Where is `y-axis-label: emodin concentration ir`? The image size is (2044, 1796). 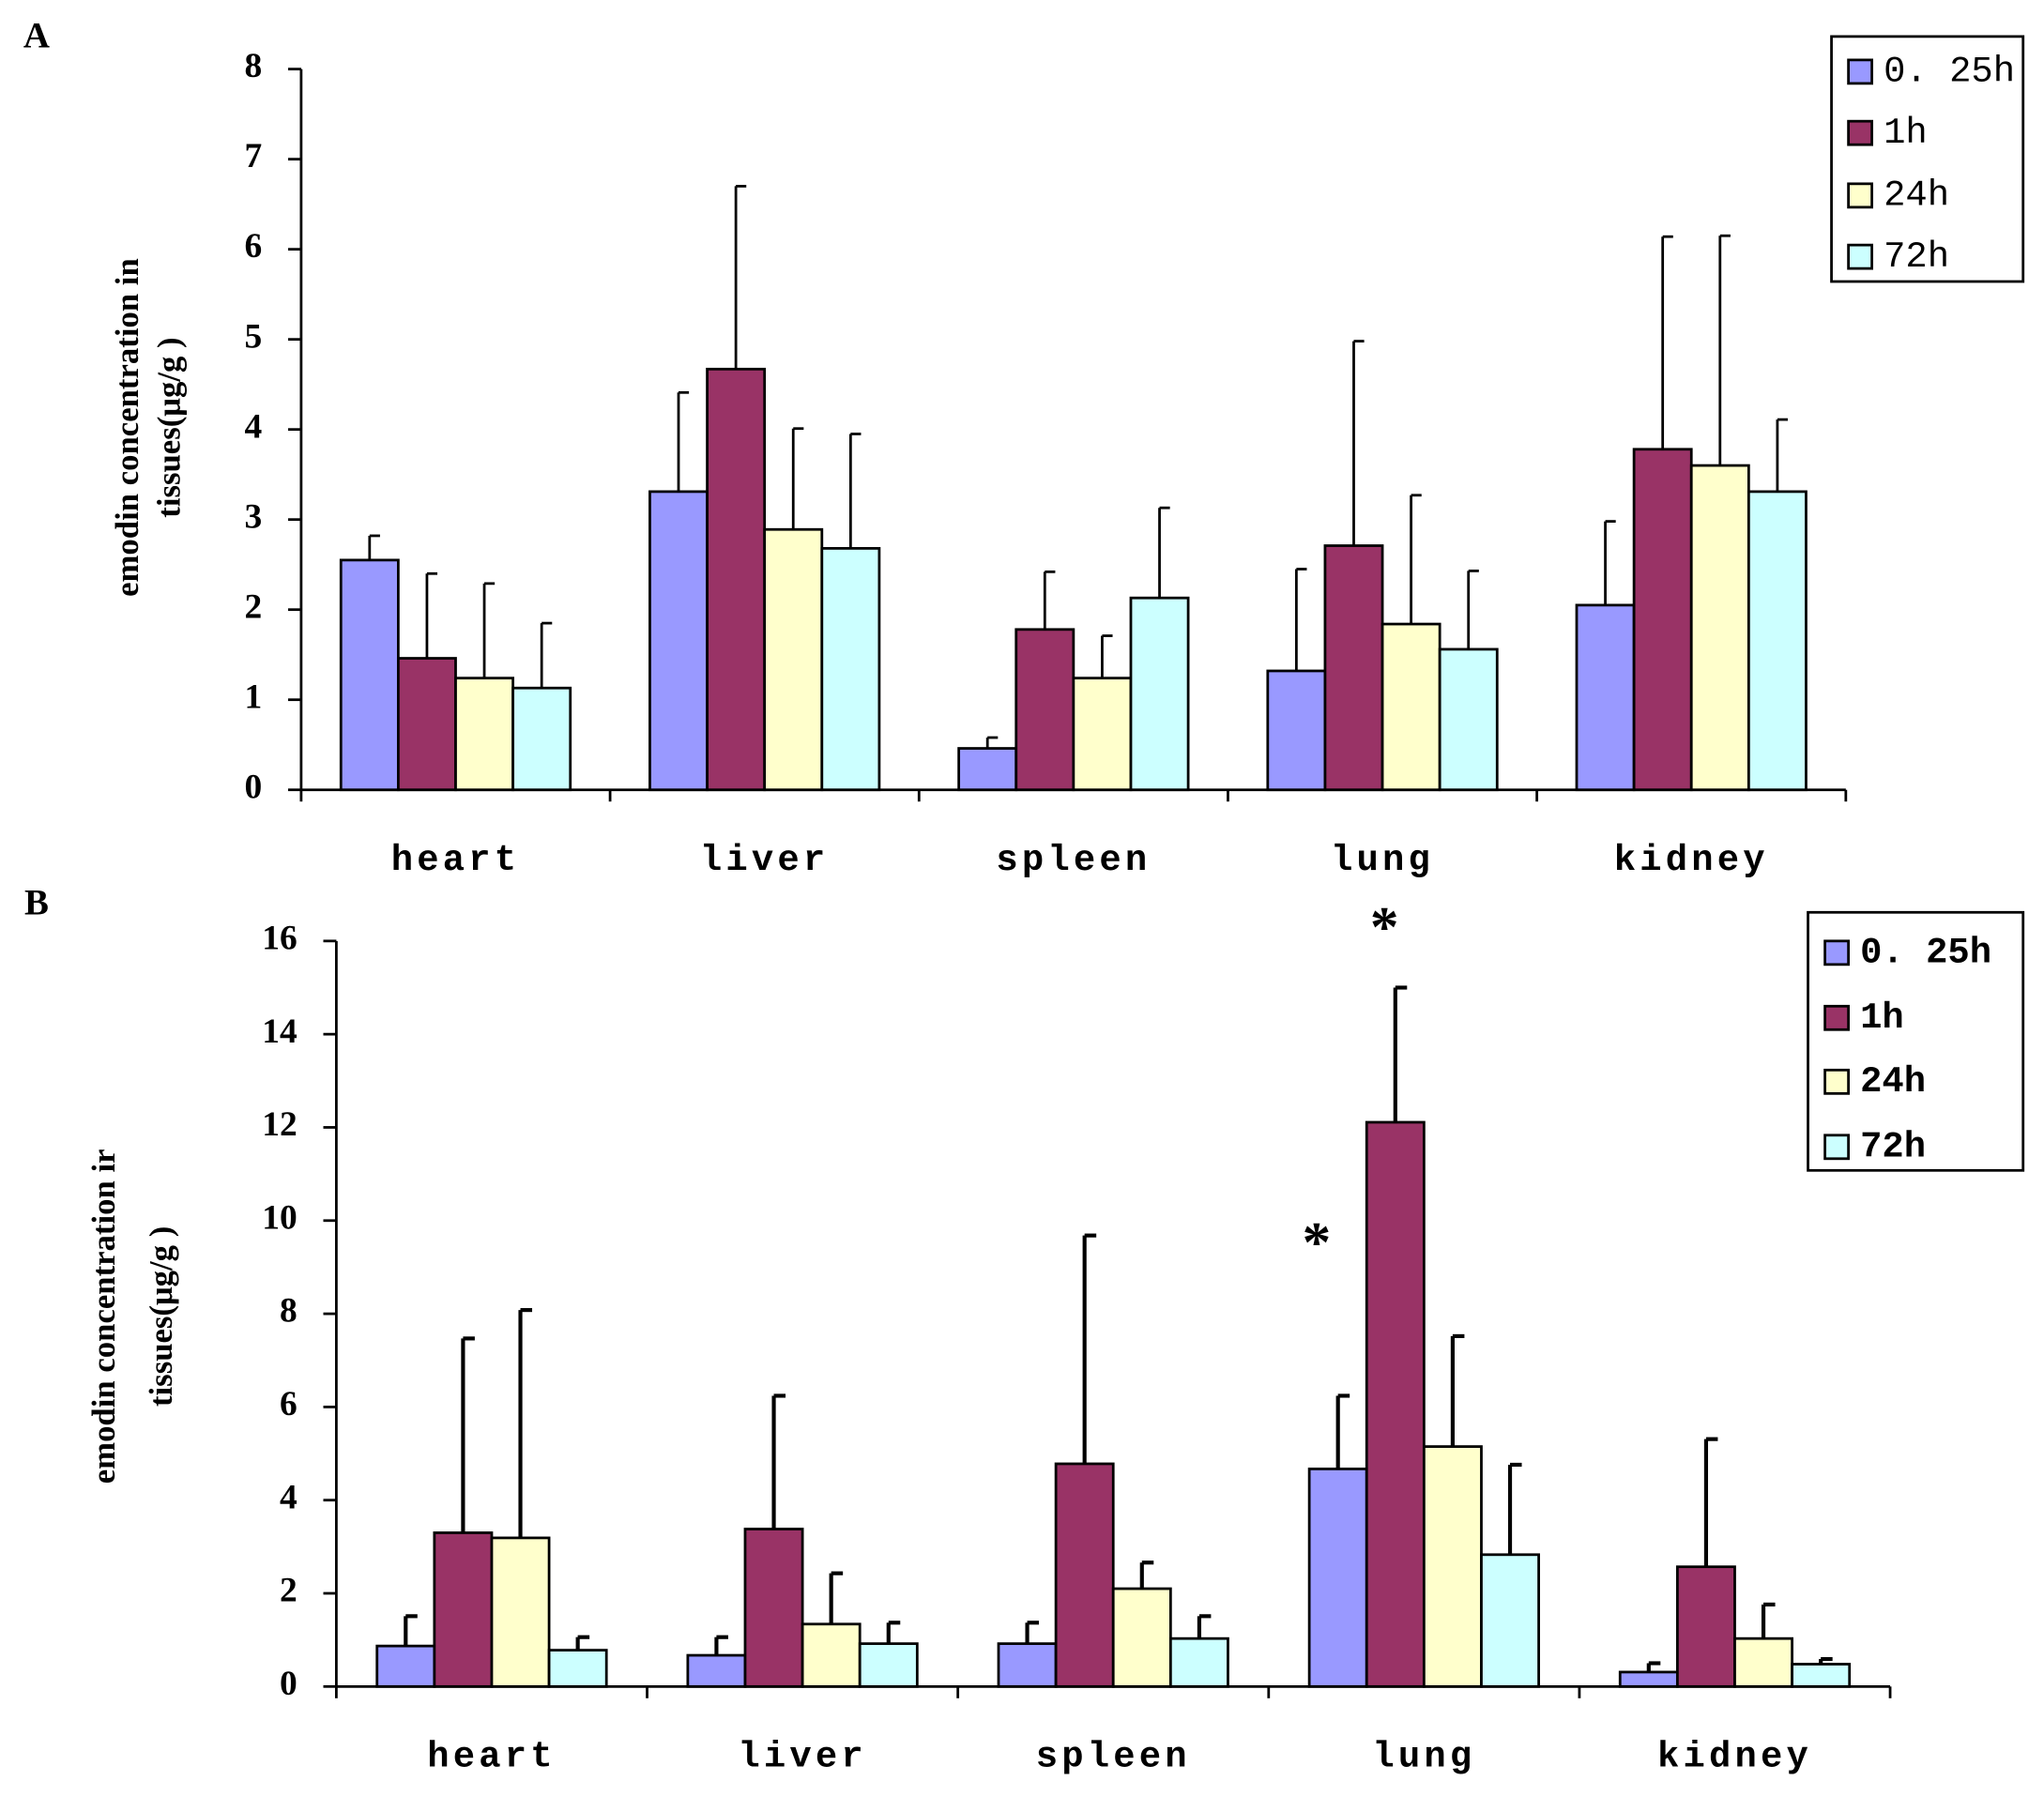 y-axis-label: emodin concentration ir is located at coordinates (103, 1316).